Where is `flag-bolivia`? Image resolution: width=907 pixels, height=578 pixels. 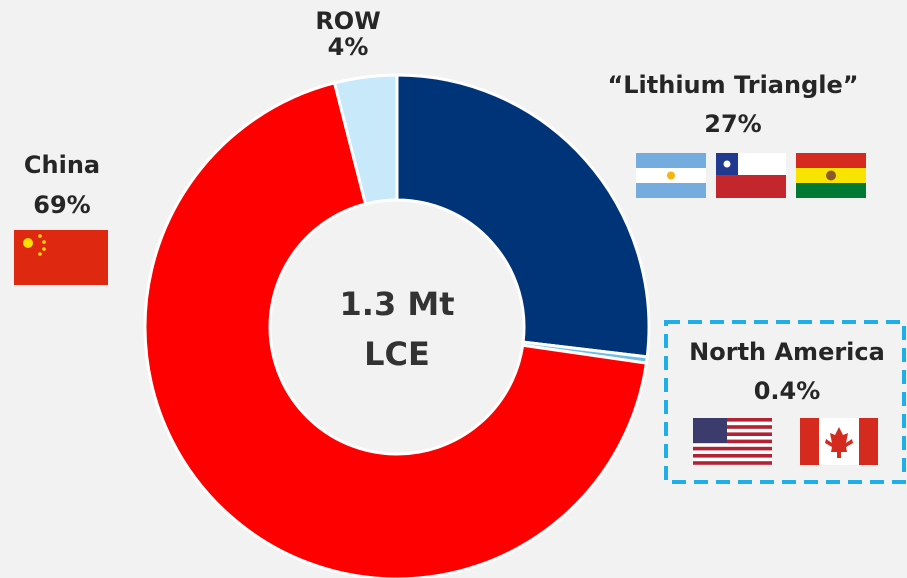 flag-bolivia is located at coordinates (831, 175).